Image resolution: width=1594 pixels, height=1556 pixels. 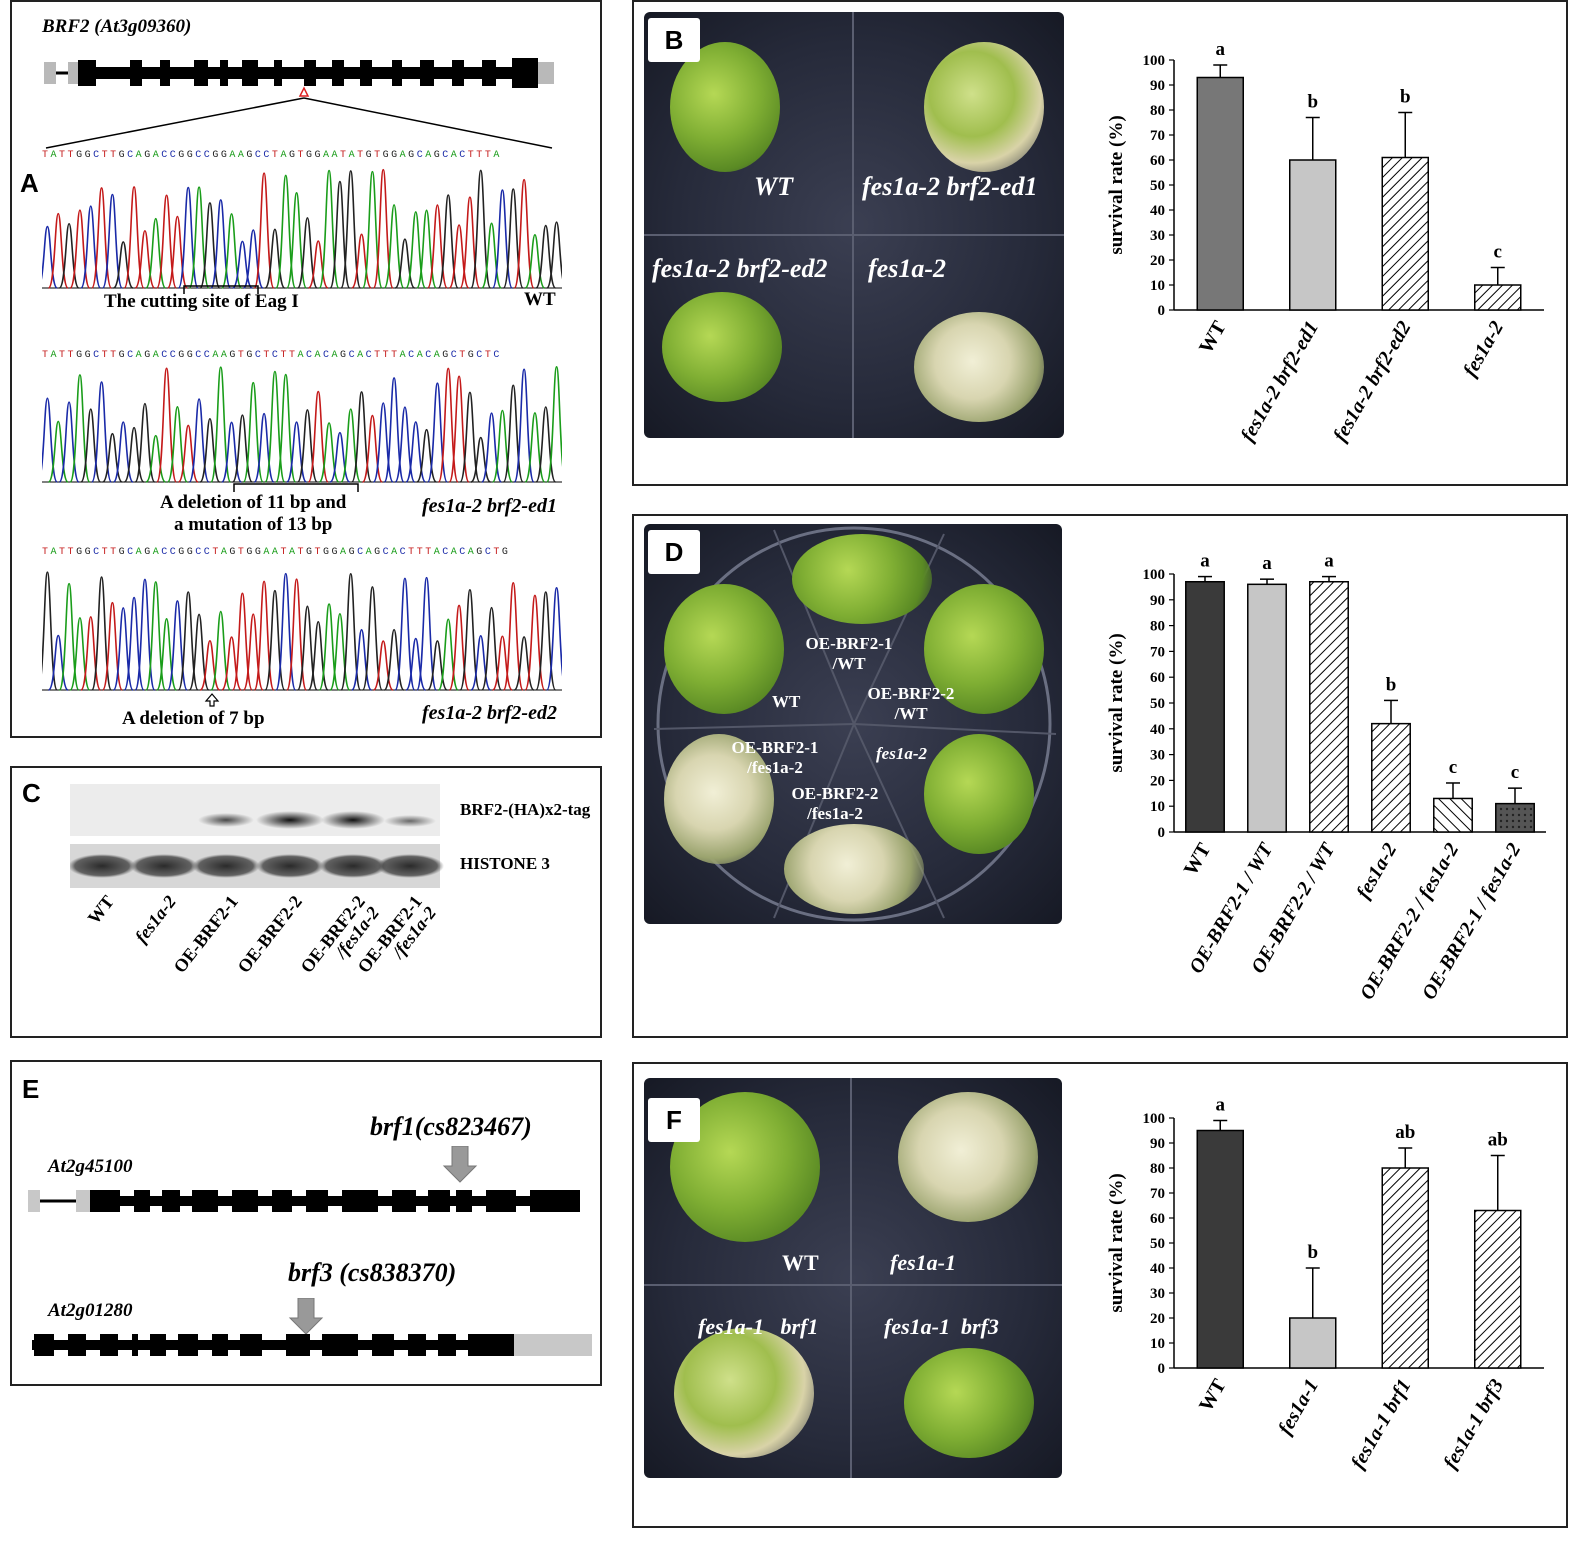 What do you see at coordinates (372, 1272) in the screenshot?
I see `allele-brf3: brf3 (cs838370)` at bounding box center [372, 1272].